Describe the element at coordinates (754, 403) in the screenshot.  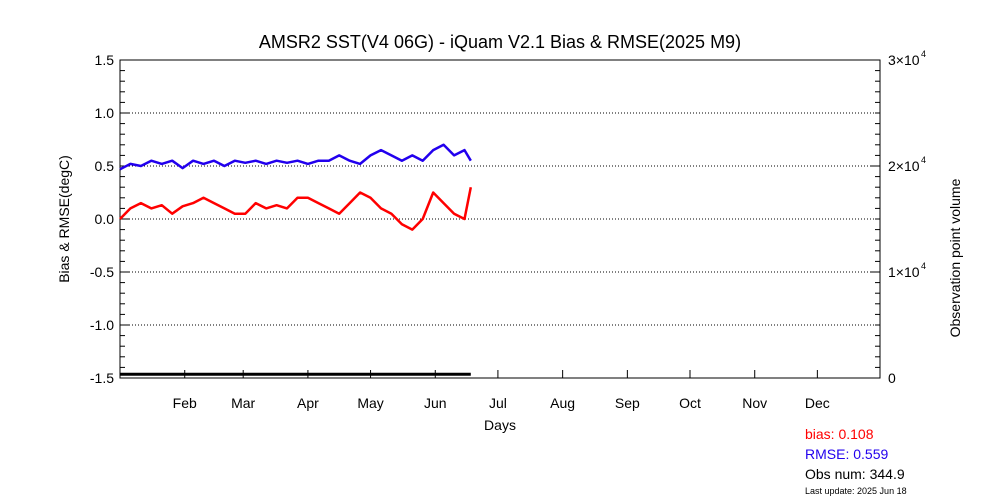
I see `x-tick-label: Nov` at that location.